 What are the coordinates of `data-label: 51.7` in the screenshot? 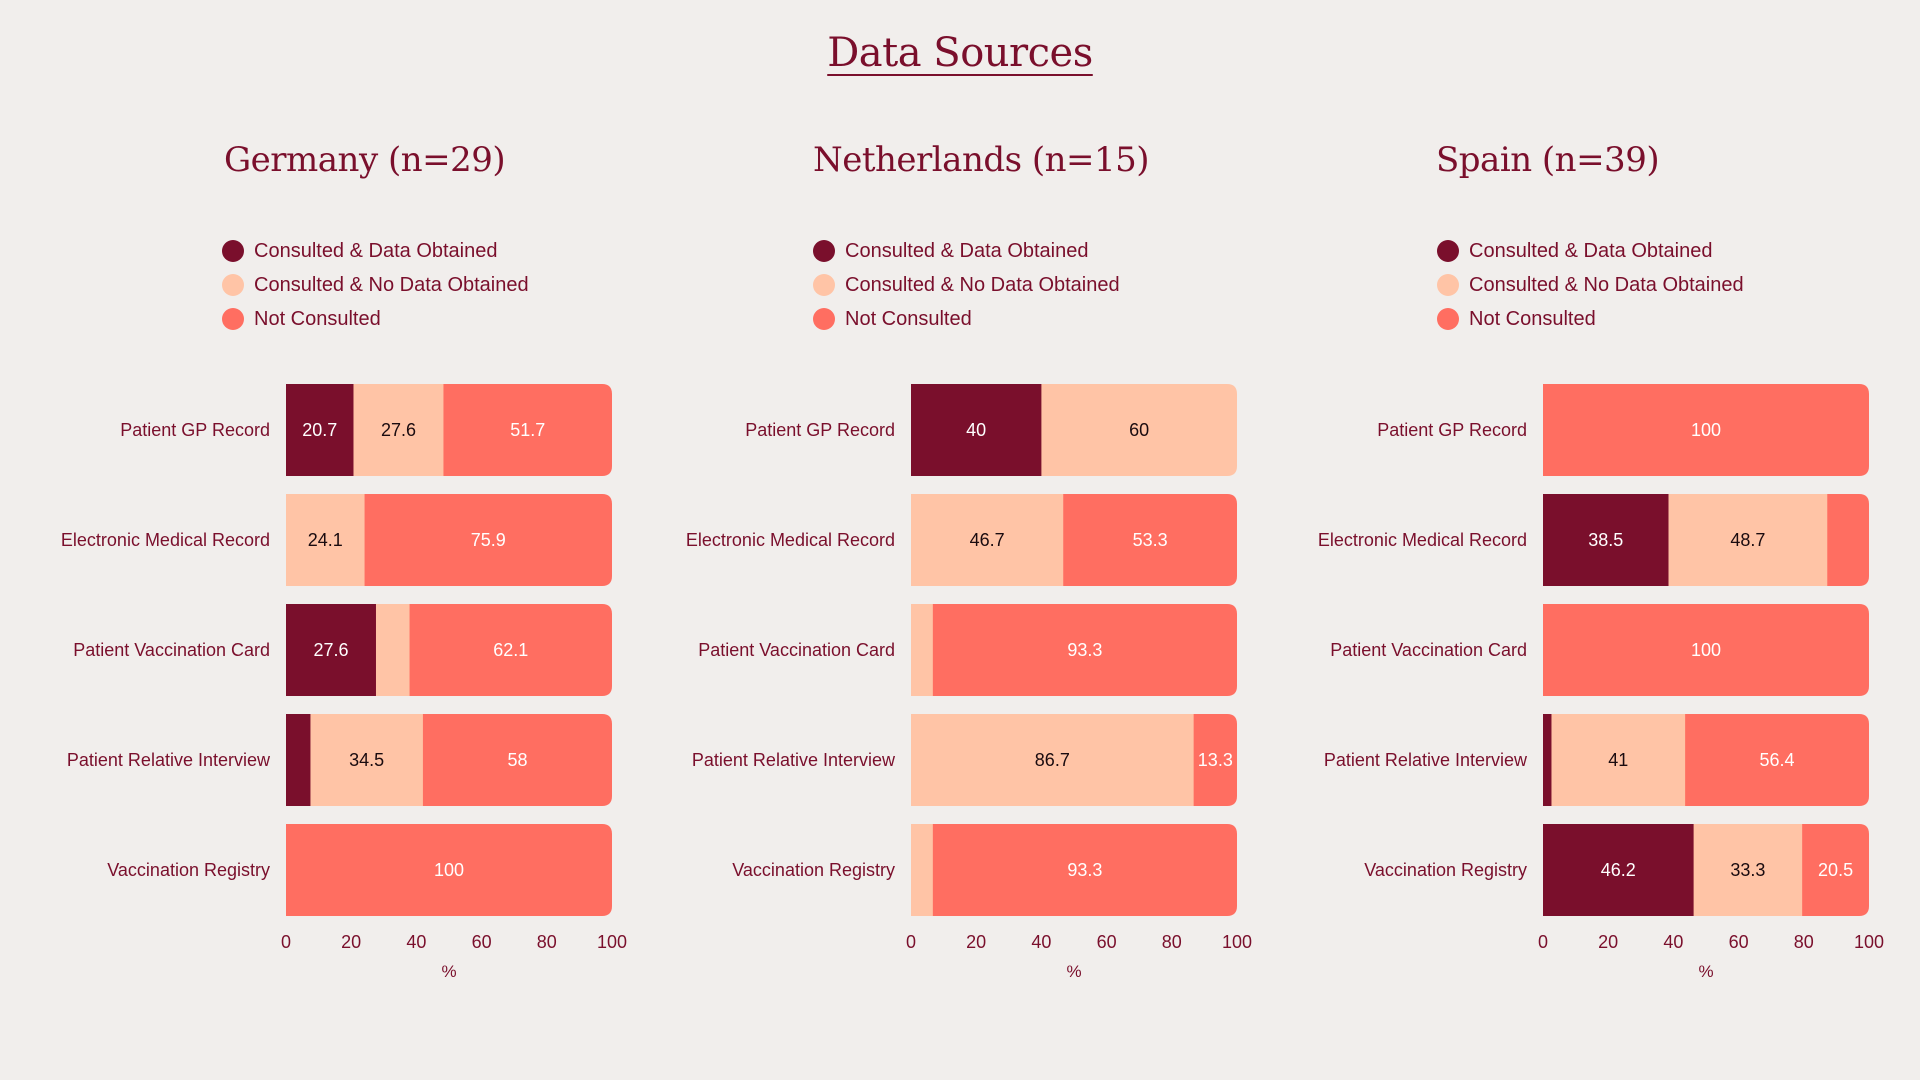 It's located at (527, 430).